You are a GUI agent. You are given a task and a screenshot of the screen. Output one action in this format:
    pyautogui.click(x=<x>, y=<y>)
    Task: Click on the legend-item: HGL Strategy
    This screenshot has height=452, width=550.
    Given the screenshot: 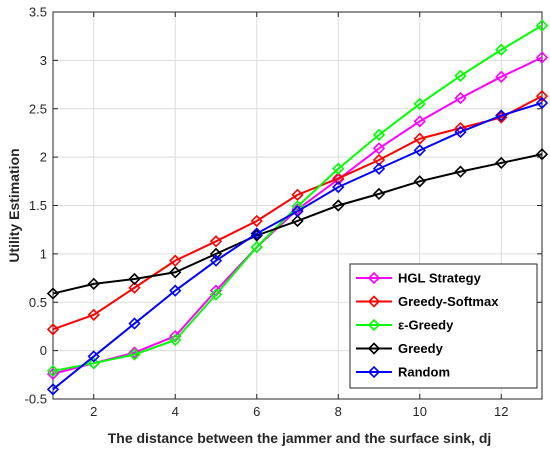 What is the action you would take?
    pyautogui.click(x=419, y=278)
    